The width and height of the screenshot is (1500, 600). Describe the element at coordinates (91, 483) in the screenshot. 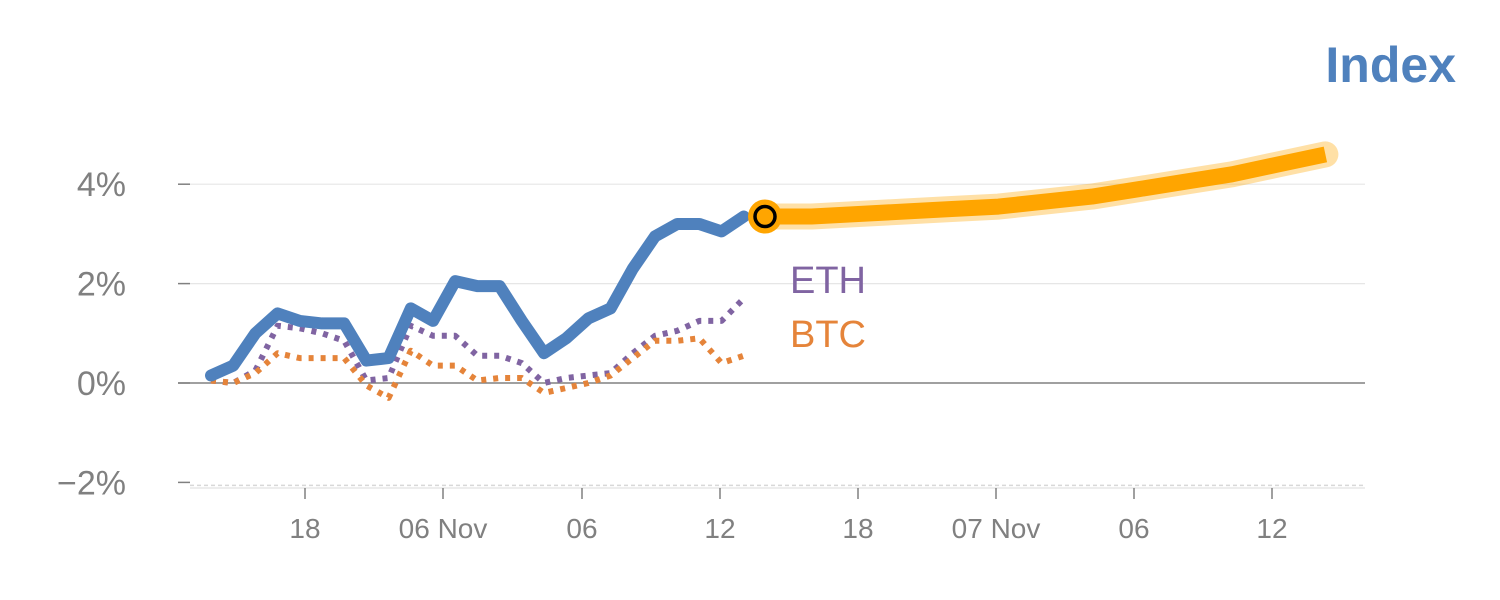

I see `y-tick-label-minus-2: −2%` at that location.